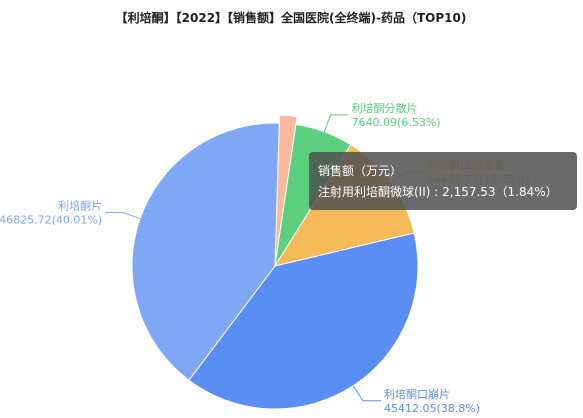 The image size is (583, 418). What do you see at coordinates (360, 171) in the screenshot?
I see `tooltip-title: 销售额（万元）` at bounding box center [360, 171].